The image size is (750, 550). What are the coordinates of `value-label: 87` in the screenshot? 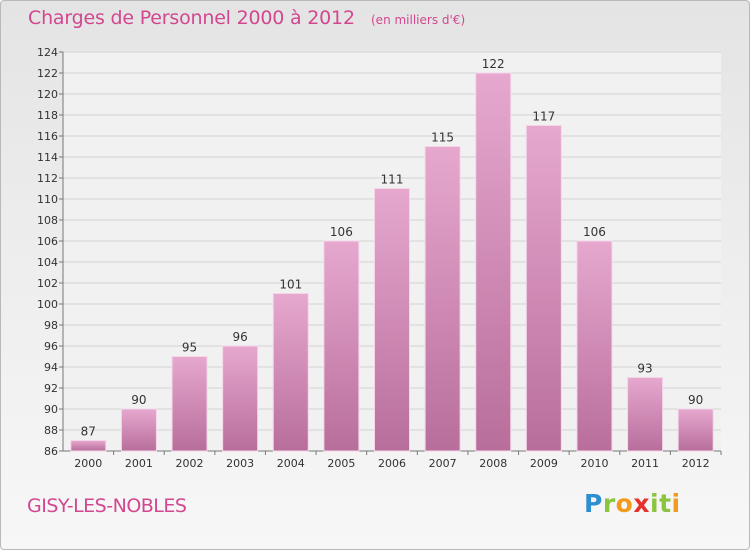 It's located at (88, 432).